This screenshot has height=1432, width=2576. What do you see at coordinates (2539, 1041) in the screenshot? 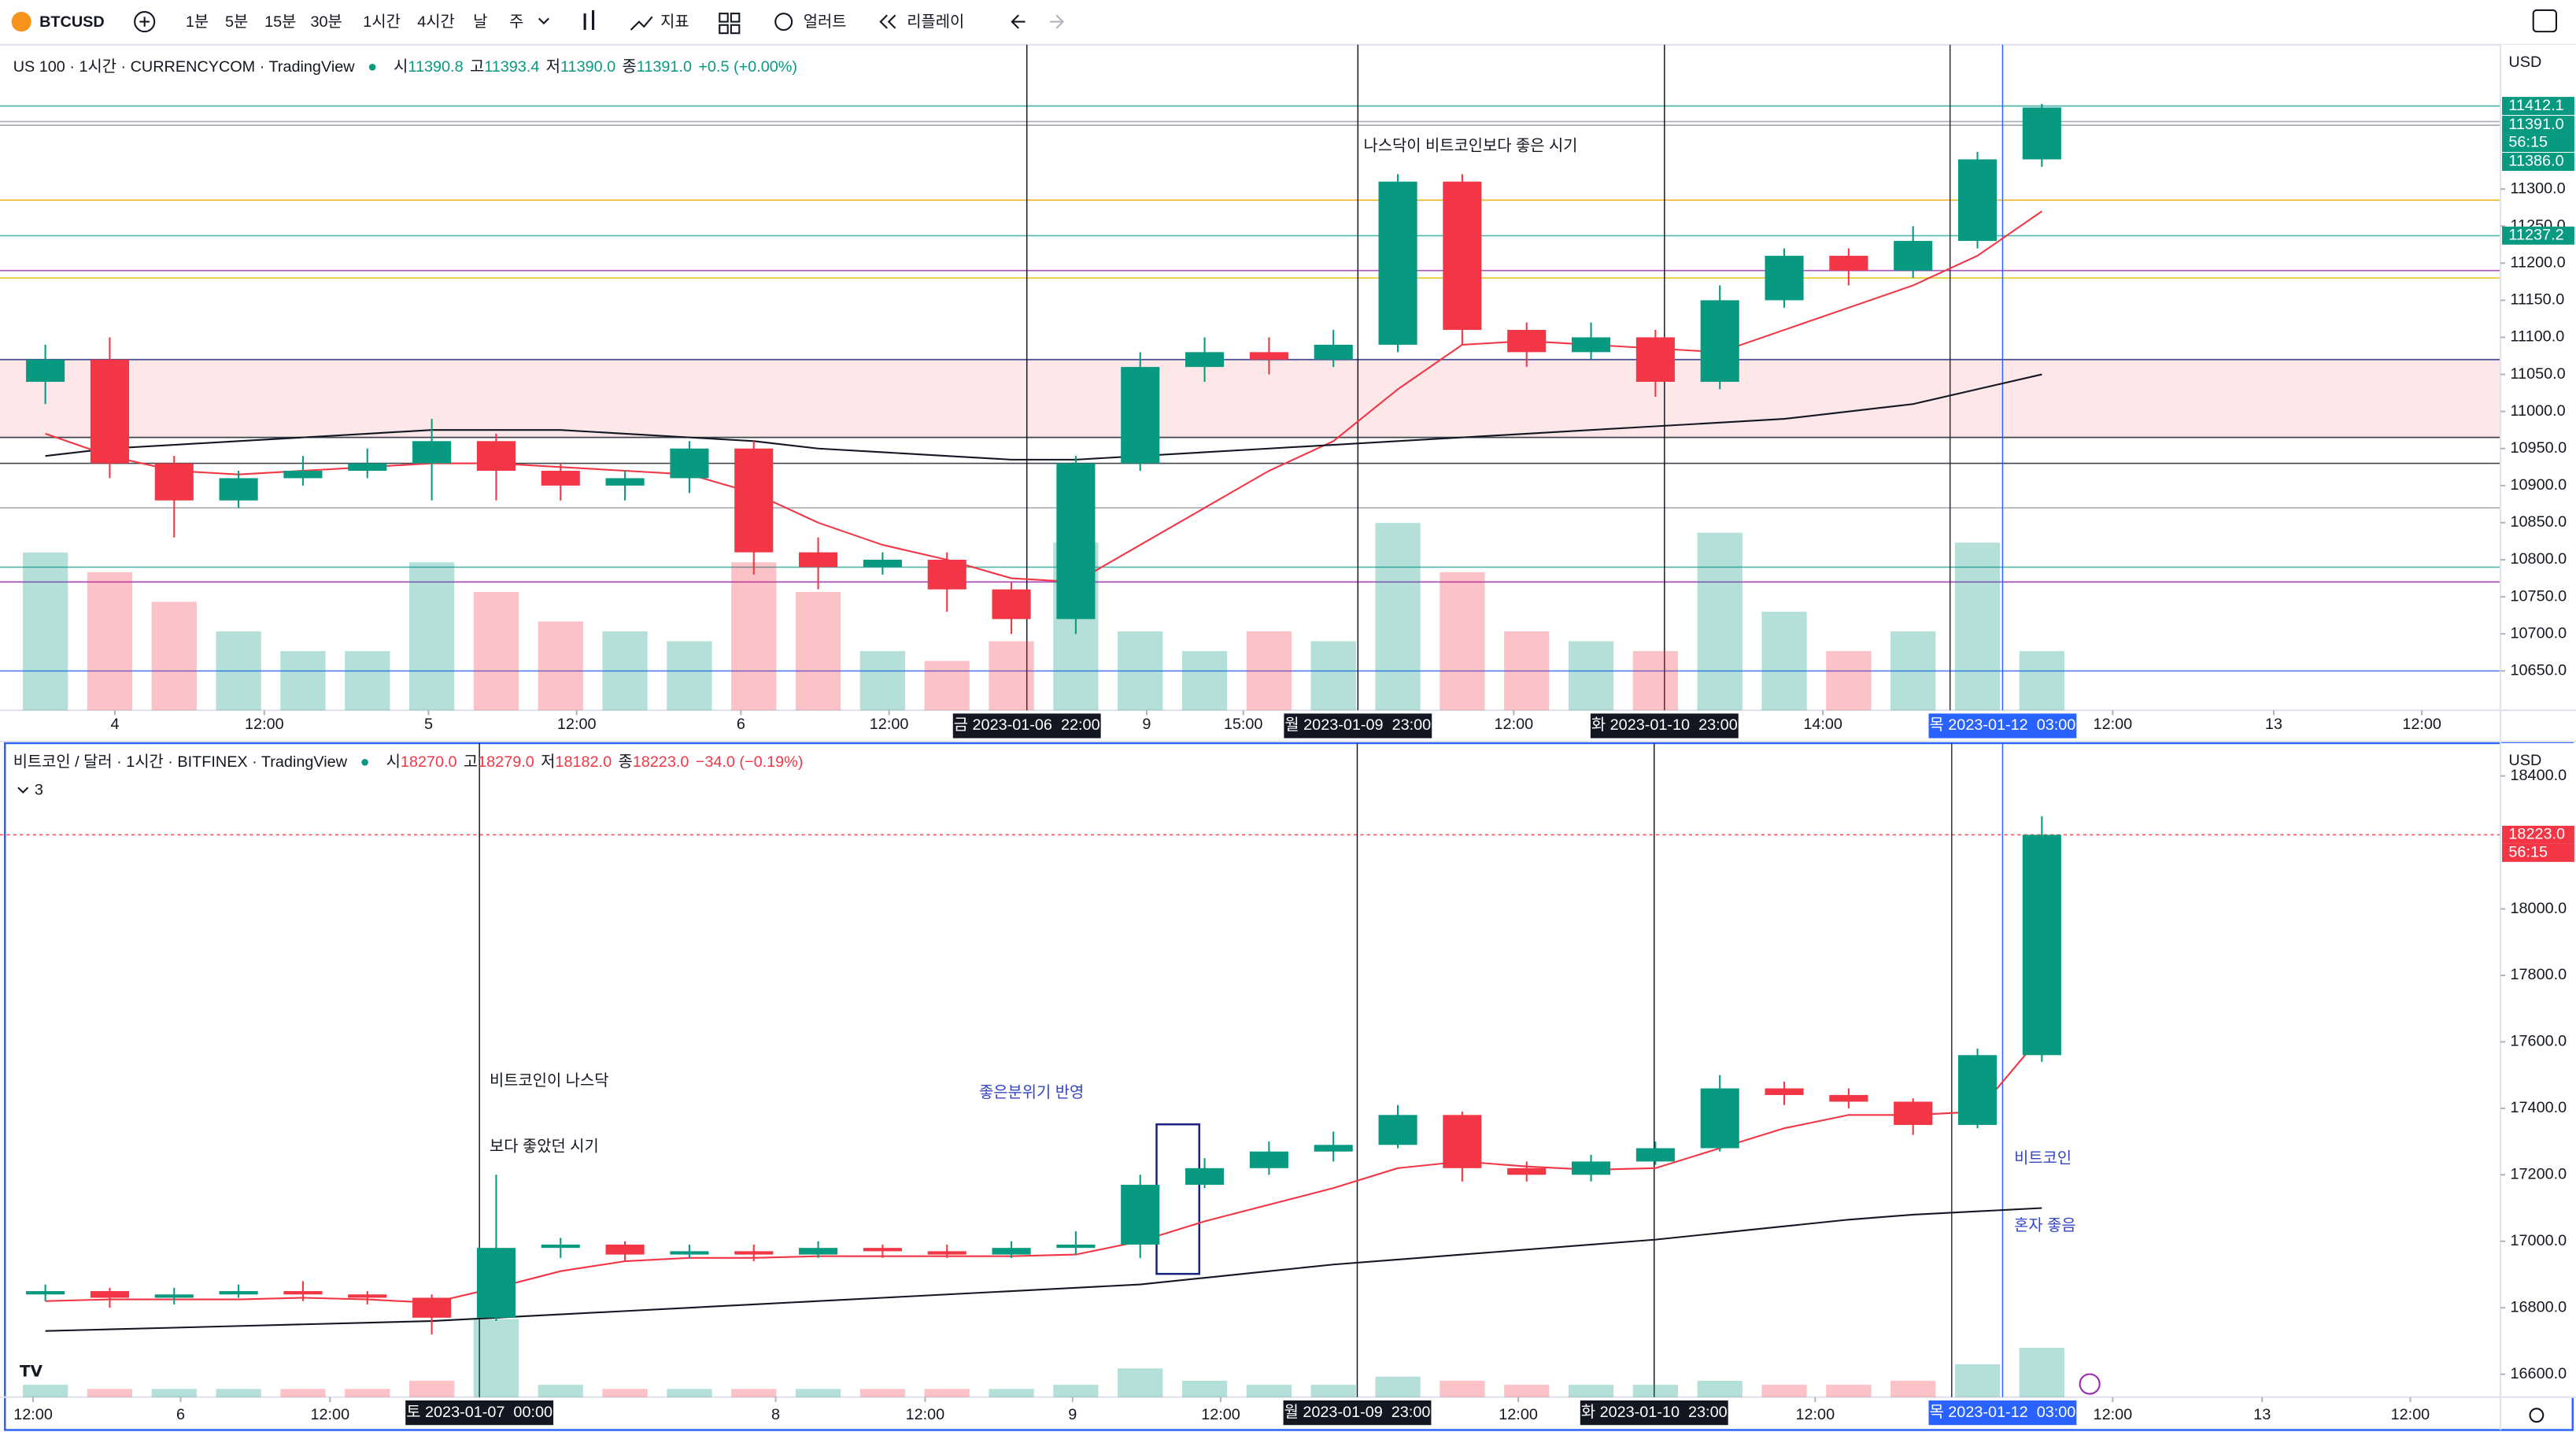
I see `y-tick-label: 17600.0` at bounding box center [2539, 1041].